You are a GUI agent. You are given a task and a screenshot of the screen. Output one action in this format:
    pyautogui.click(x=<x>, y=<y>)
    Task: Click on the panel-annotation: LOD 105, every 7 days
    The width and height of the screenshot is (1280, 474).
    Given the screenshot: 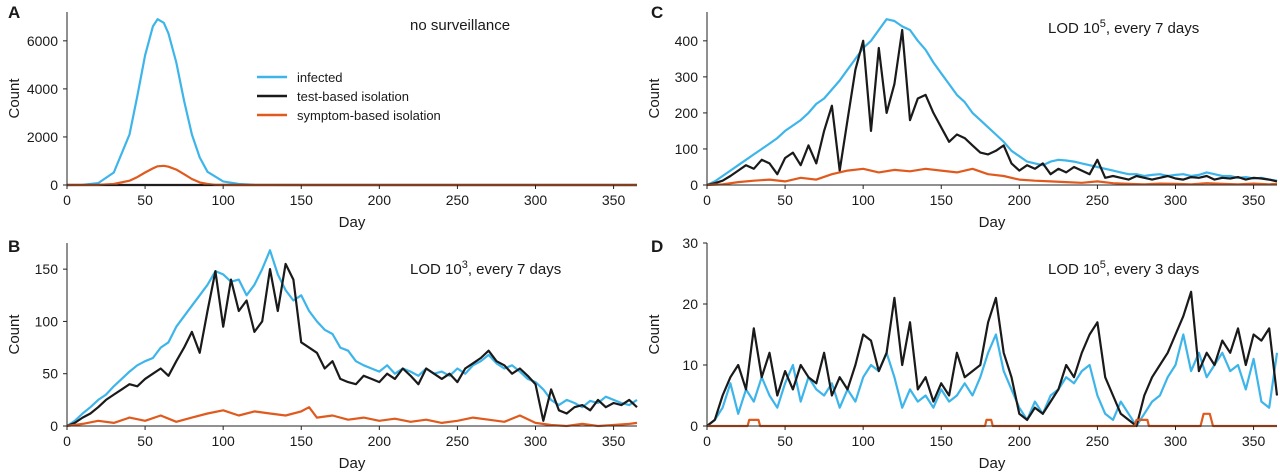 What is the action you would take?
    pyautogui.click(x=1123, y=27)
    